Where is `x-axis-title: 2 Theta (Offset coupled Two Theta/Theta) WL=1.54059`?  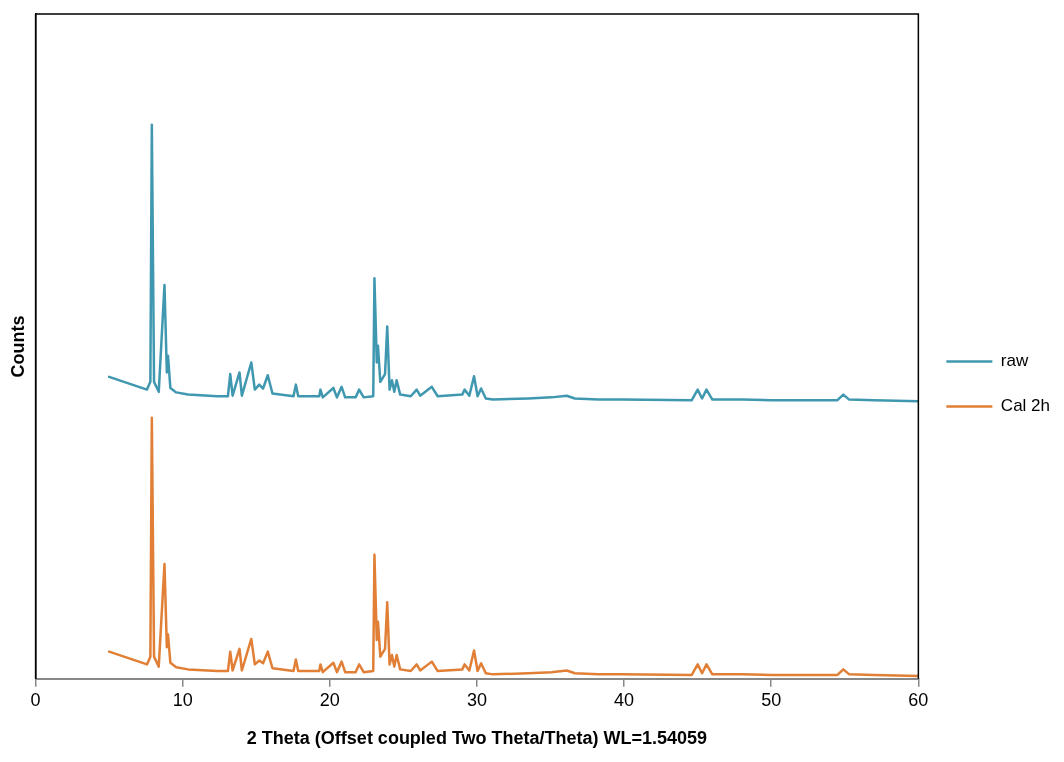 x-axis-title: 2 Theta (Offset coupled Two Theta/Theta) WL=1.54059 is located at coordinates (477, 738).